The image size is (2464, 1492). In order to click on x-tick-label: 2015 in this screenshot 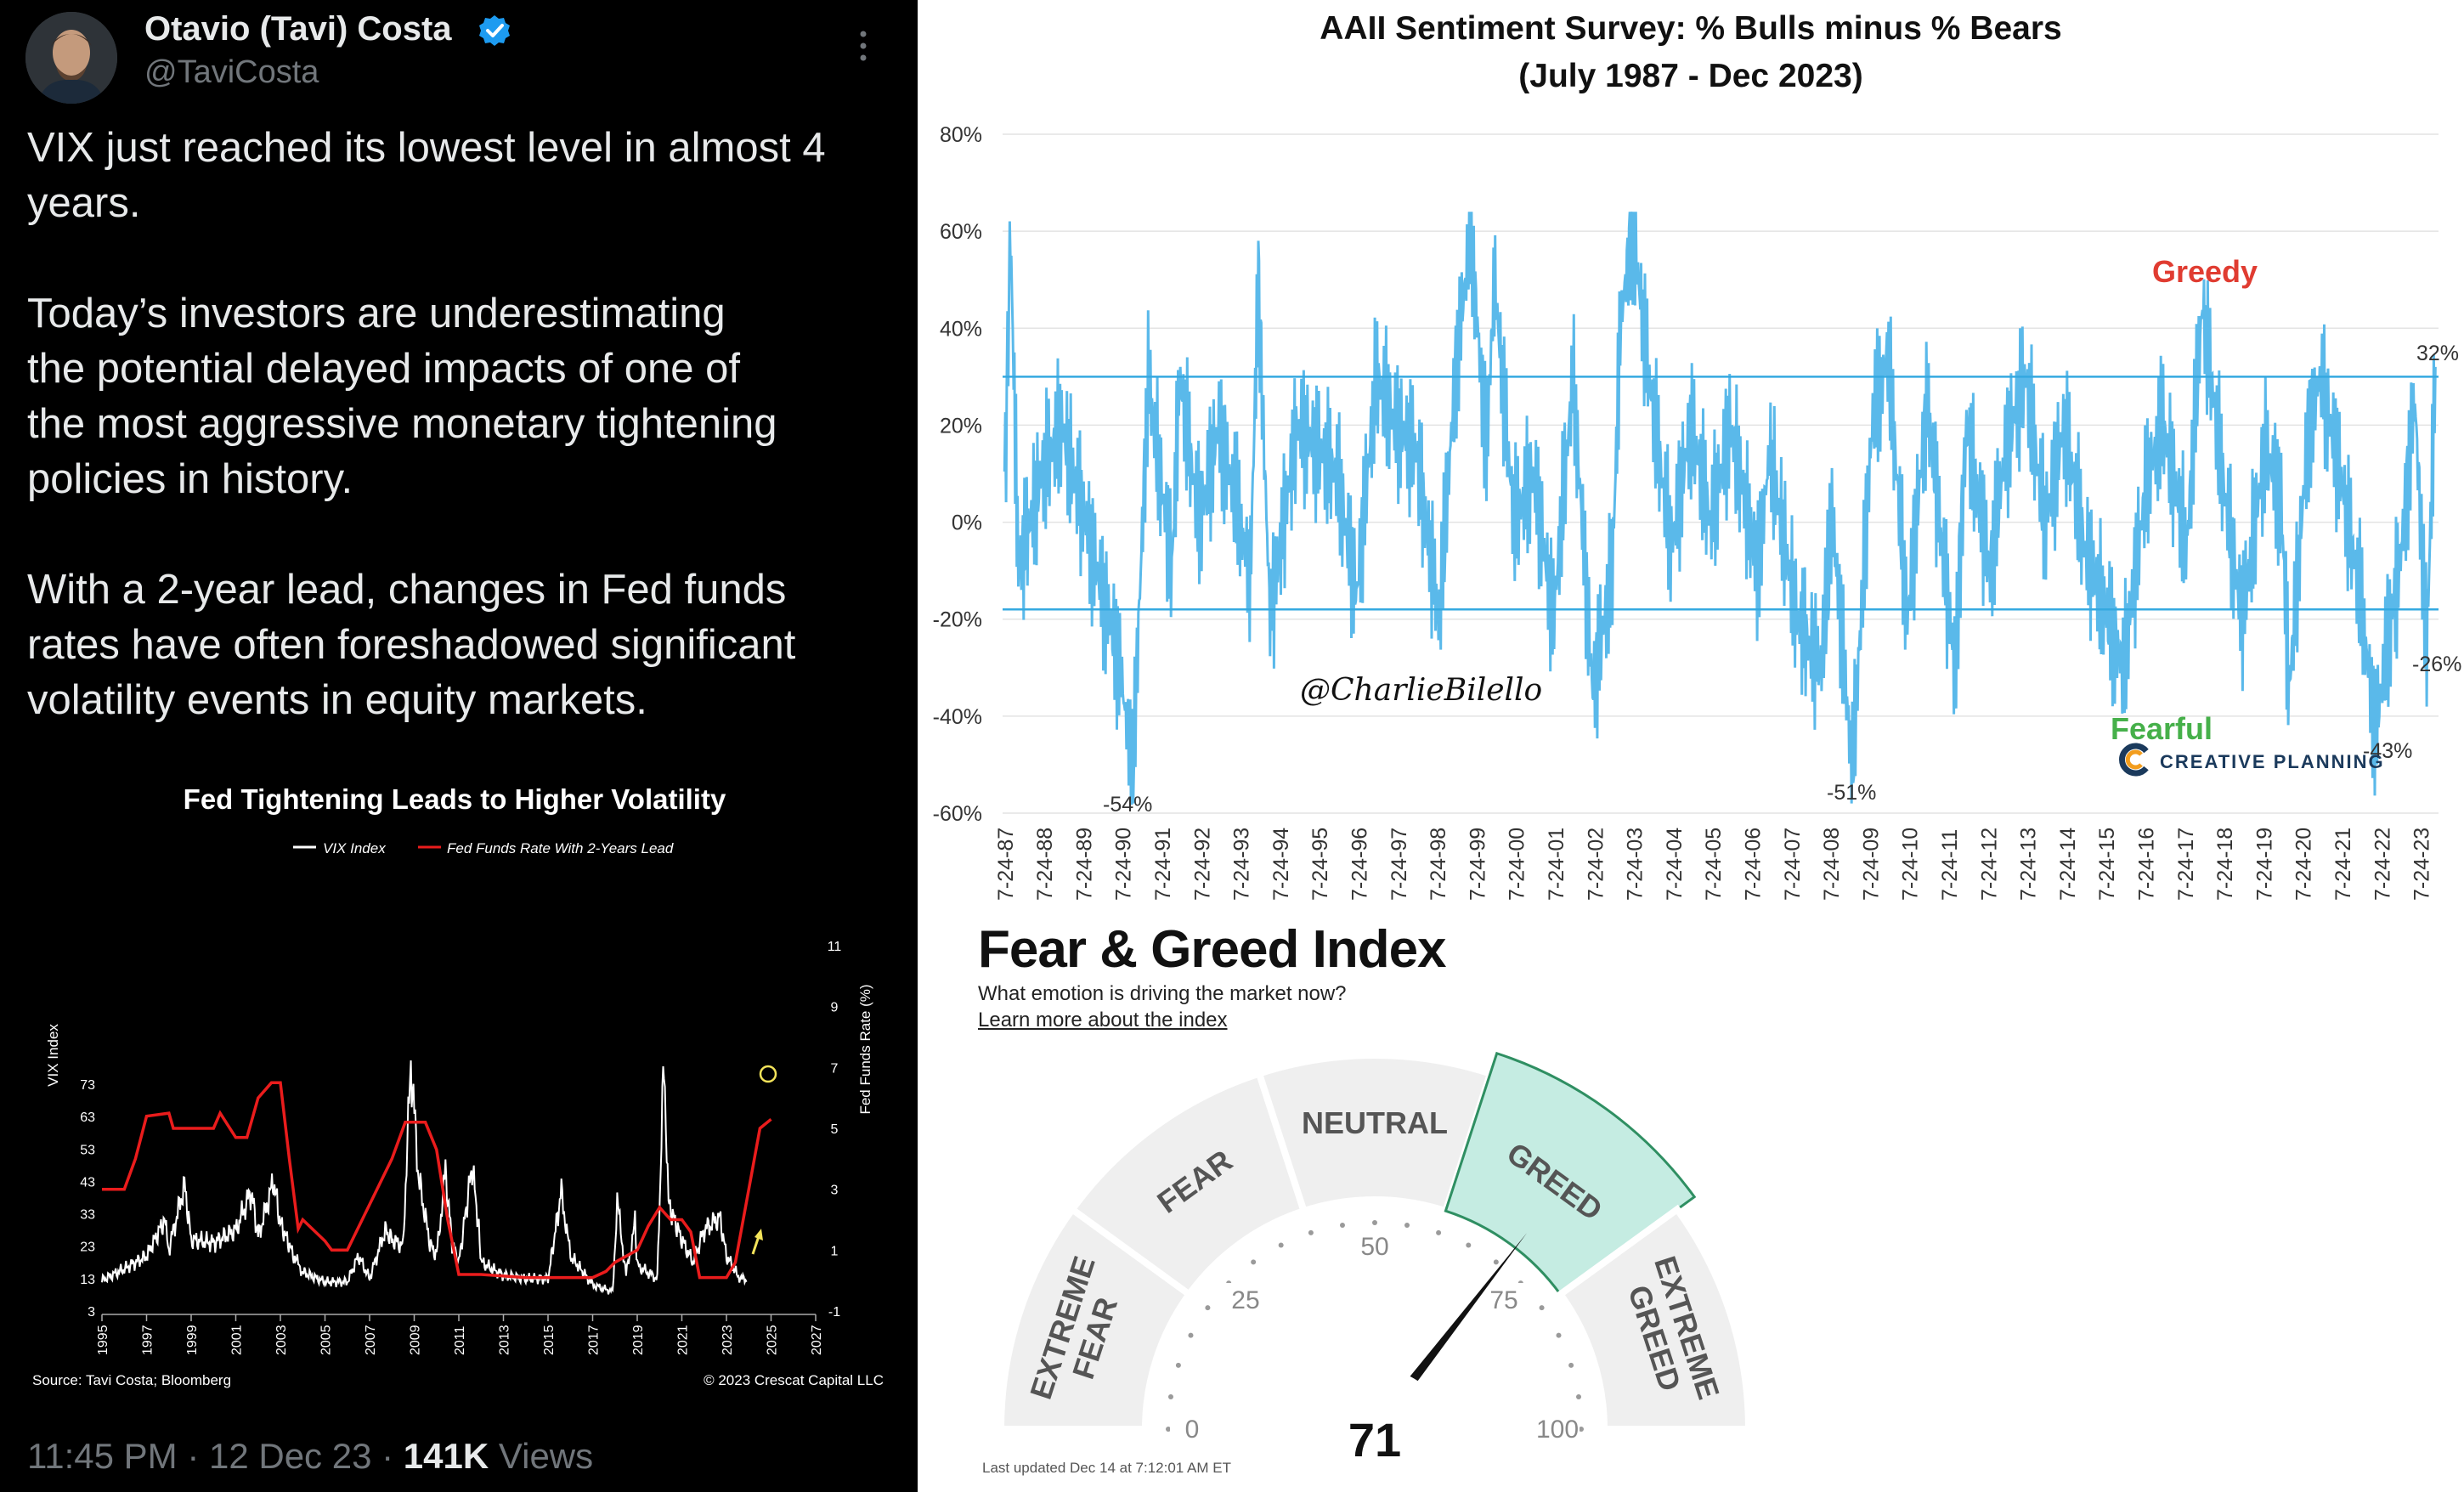, I will do `click(549, 1340)`.